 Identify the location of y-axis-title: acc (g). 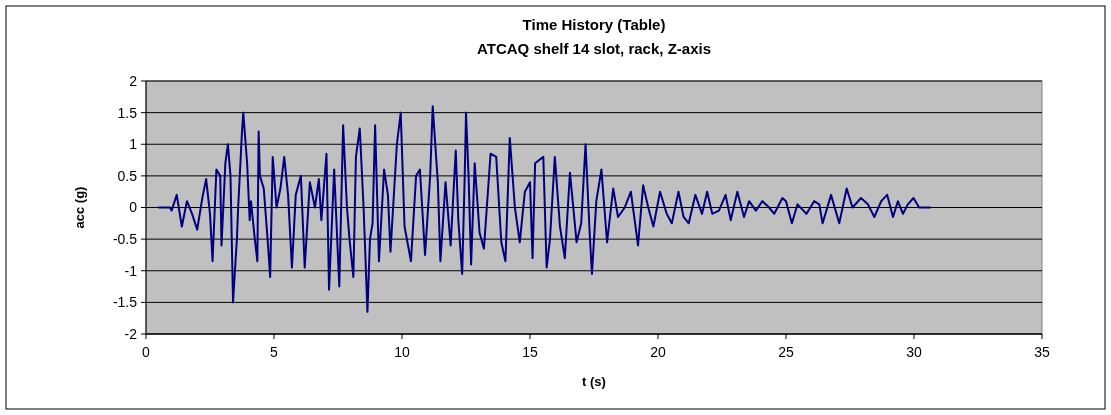
(79, 207).